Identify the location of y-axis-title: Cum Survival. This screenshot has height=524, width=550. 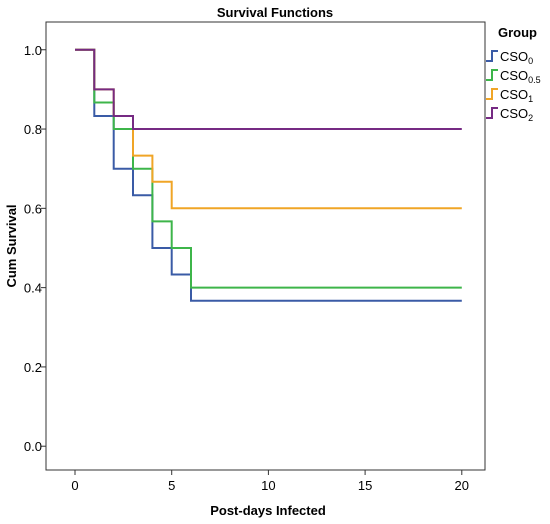
(11, 245).